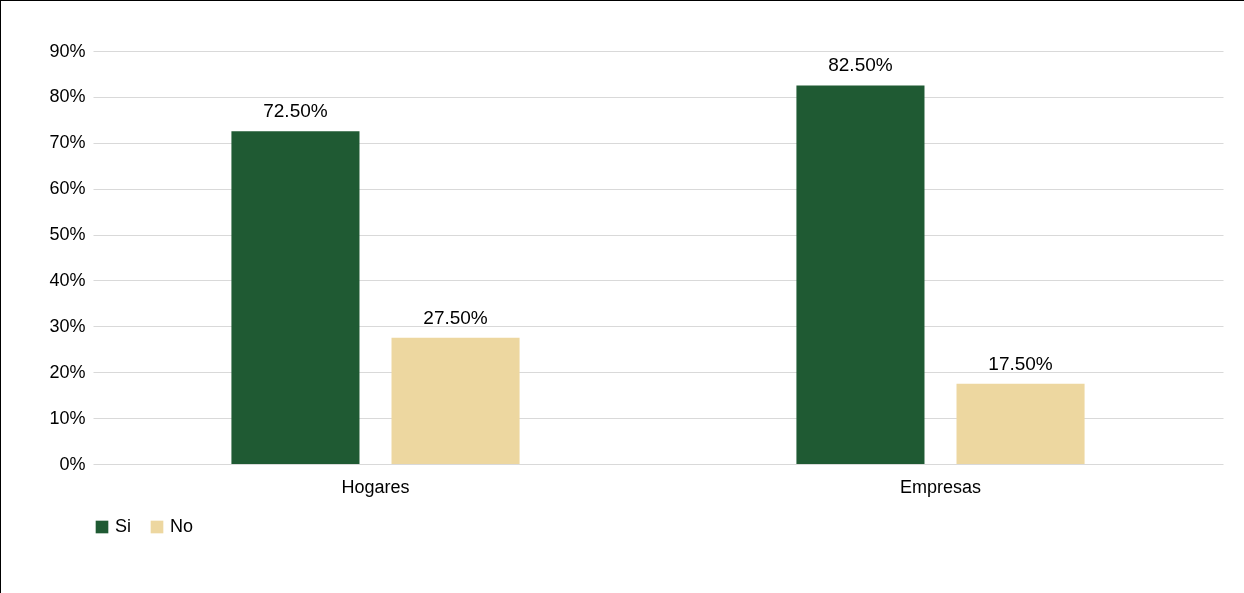  I want to click on y-tick-label: 0%, so click(72, 463).